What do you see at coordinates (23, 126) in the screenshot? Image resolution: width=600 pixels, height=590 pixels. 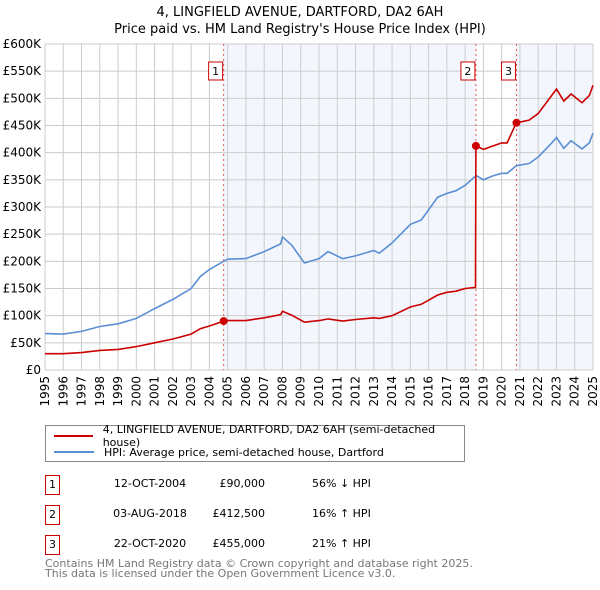 I see `y-tick-label: £450K` at bounding box center [23, 126].